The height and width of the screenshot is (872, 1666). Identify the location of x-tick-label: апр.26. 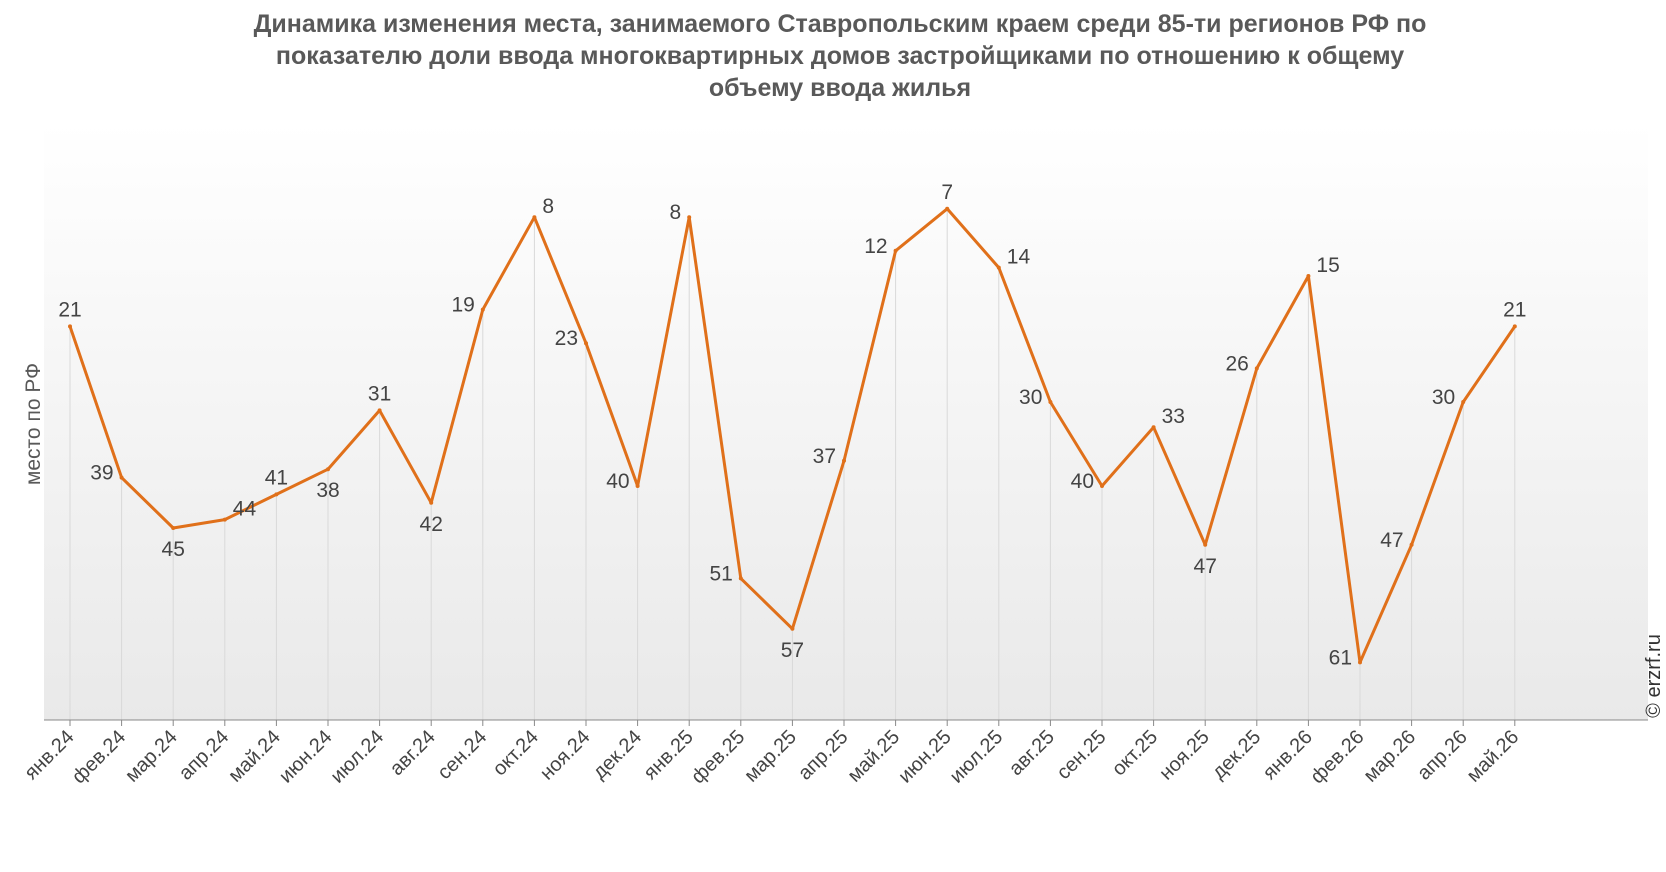
(1442, 755).